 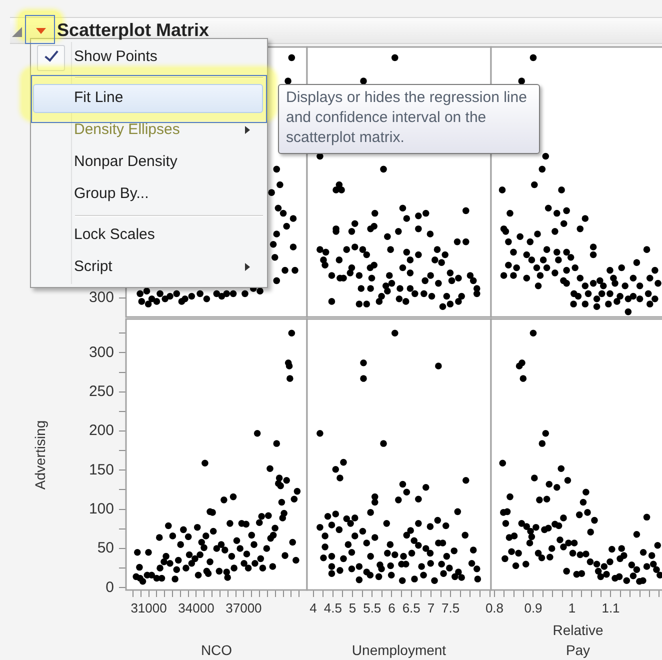 I want to click on y-tick-label: 200, so click(x=101, y=431).